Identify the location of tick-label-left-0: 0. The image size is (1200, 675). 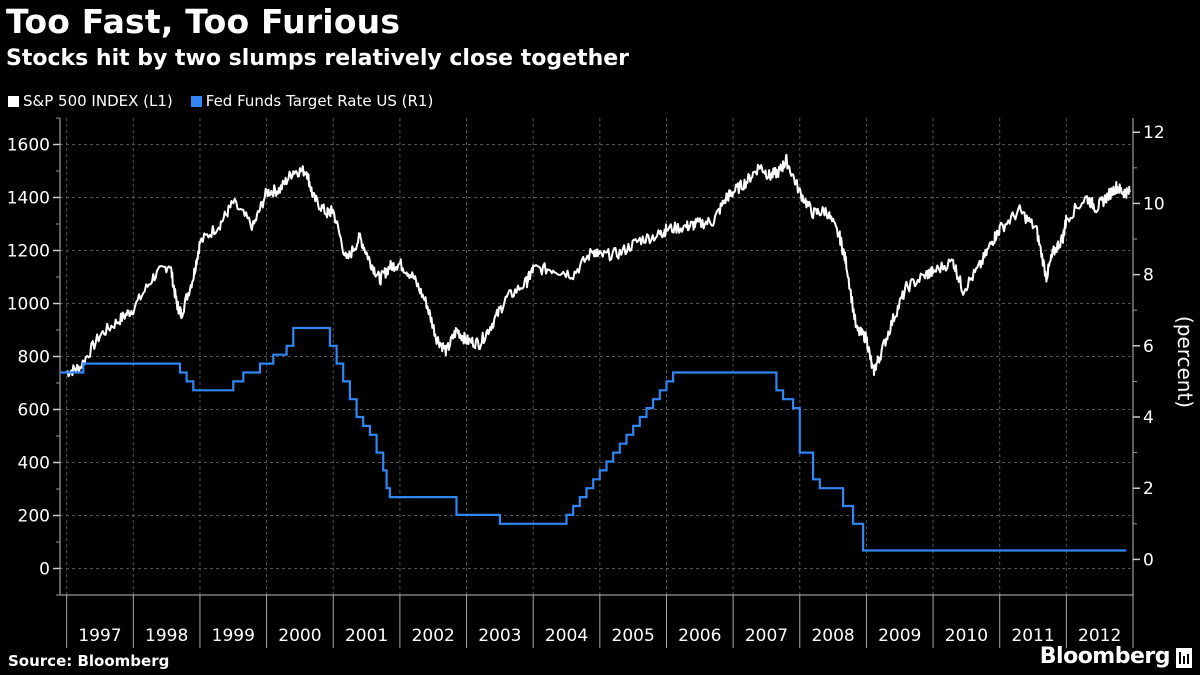
(44, 570).